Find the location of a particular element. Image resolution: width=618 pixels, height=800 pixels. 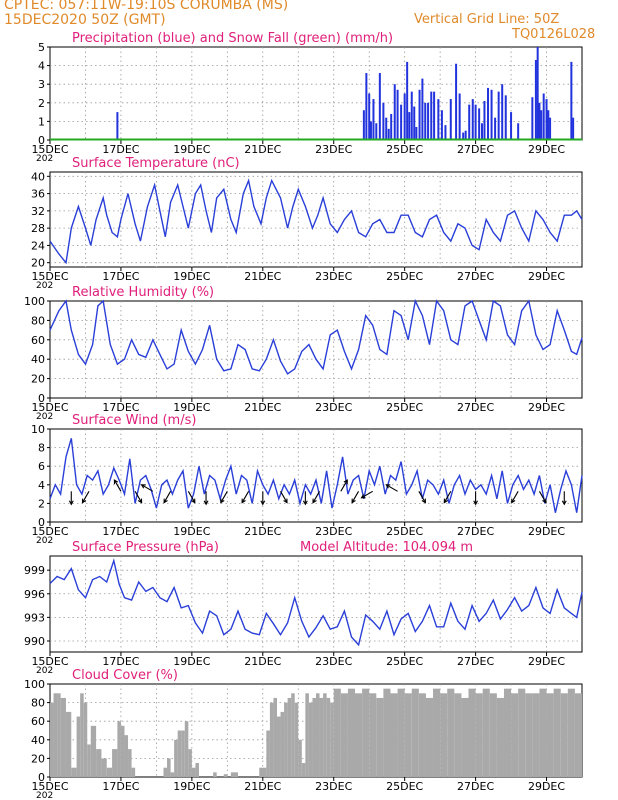

panel-title: Surface Pressure (hPa) is located at coordinates (145, 547).